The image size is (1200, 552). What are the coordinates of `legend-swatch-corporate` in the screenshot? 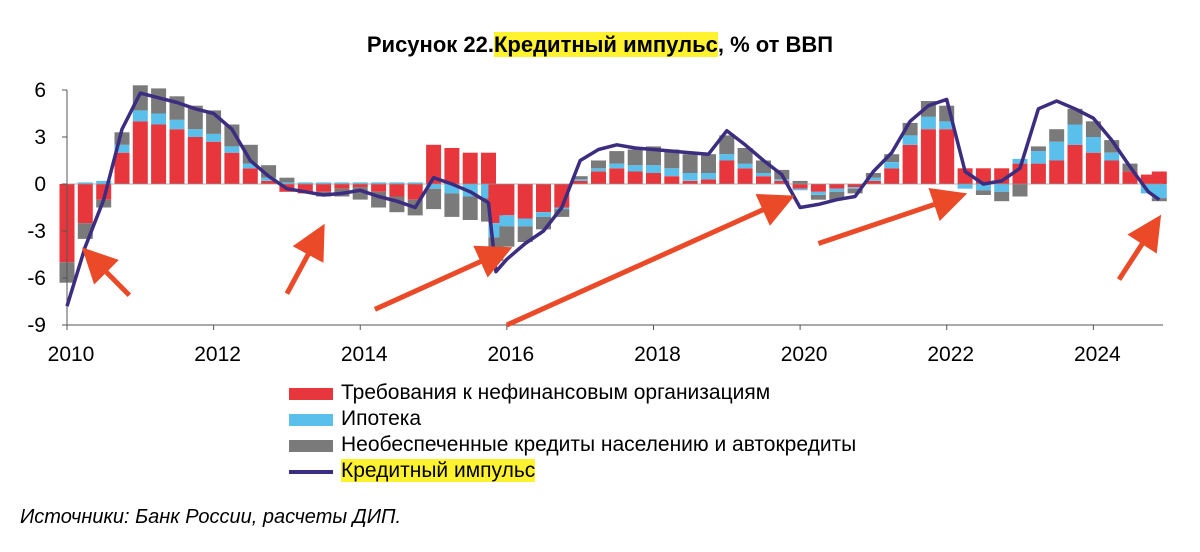 It's located at (311, 394).